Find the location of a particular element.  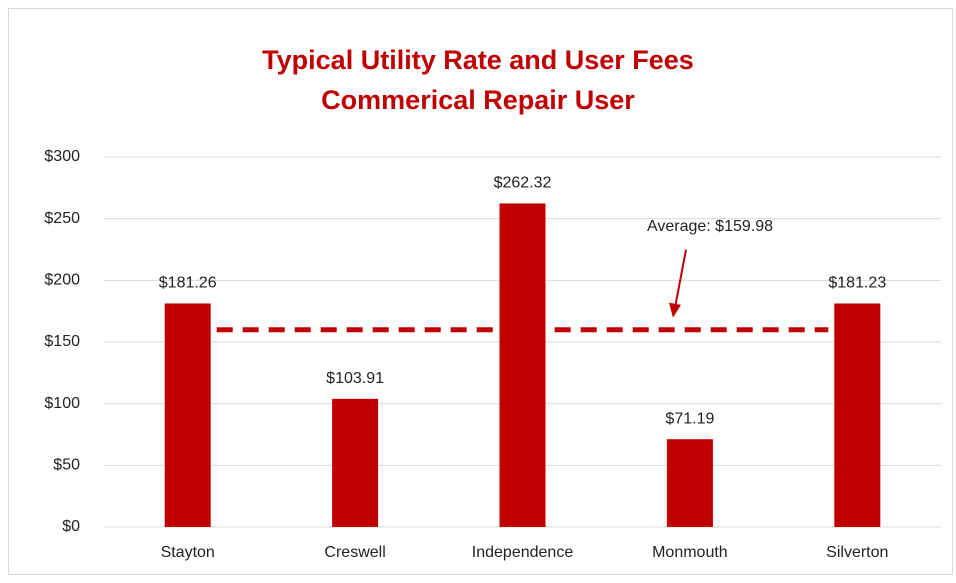

annotation-arrow is located at coordinates (680, 278).